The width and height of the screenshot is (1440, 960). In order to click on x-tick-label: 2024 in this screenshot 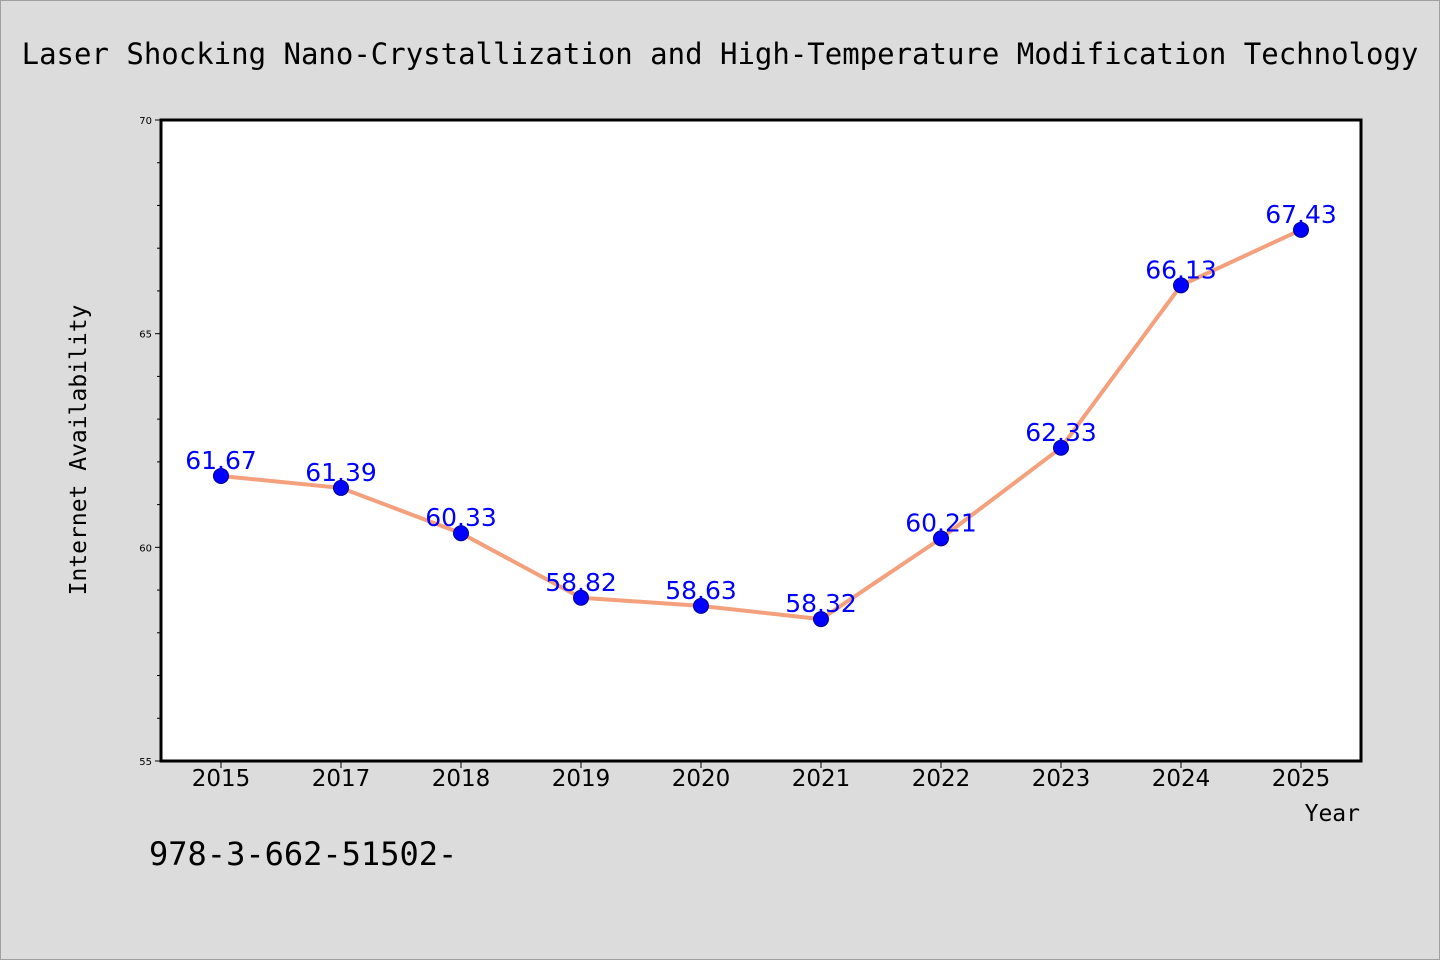, I will do `click(1181, 779)`.